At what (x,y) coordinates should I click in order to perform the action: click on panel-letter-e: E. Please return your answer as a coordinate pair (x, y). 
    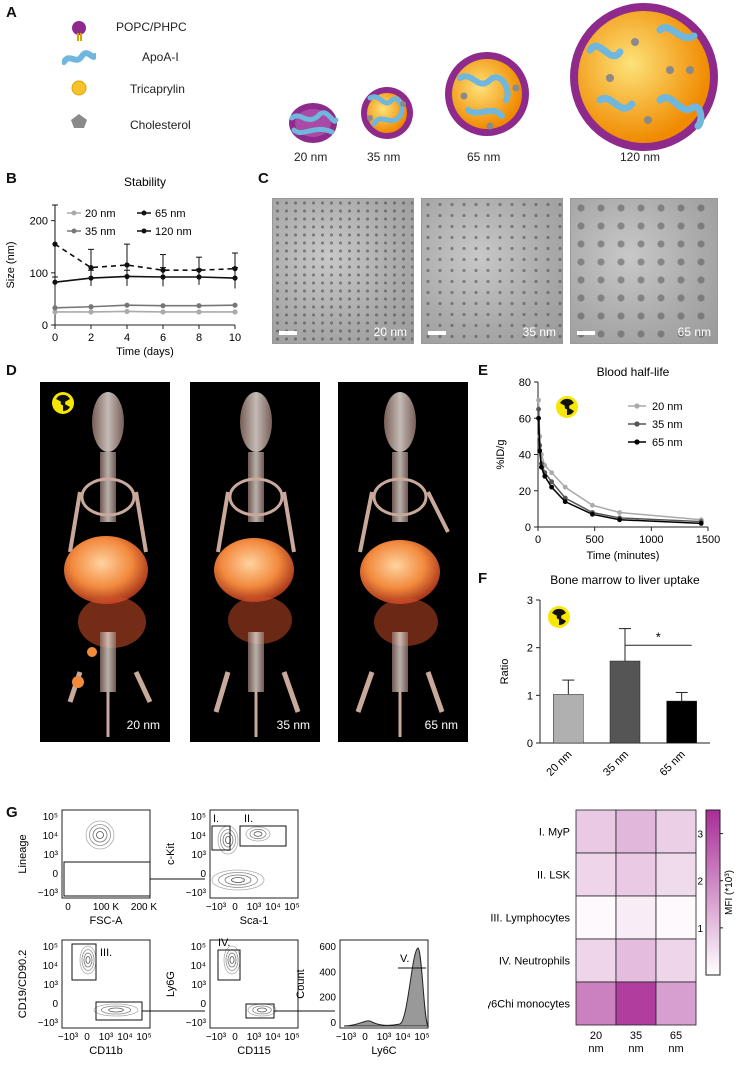
    Looking at the image, I should click on (483, 370).